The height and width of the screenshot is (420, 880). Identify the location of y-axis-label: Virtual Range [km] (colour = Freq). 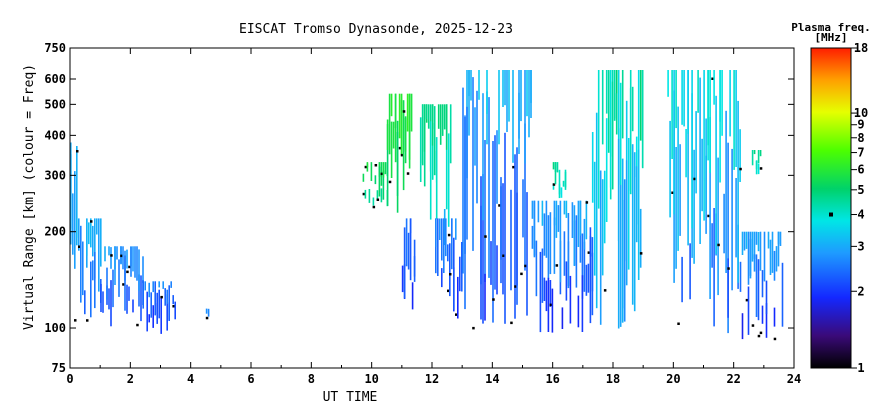
(29, 197).